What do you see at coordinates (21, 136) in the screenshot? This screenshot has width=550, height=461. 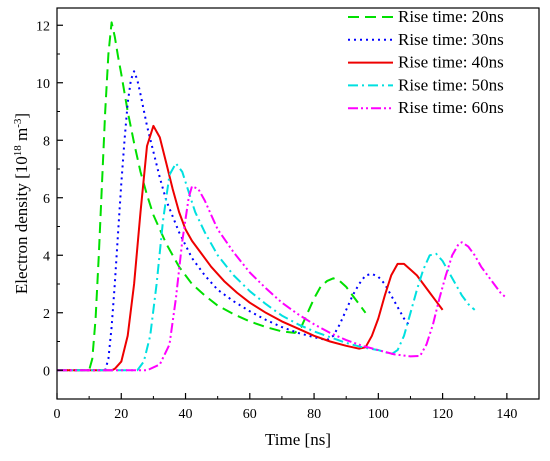 I see `y-axis-title-unit: m` at bounding box center [21, 136].